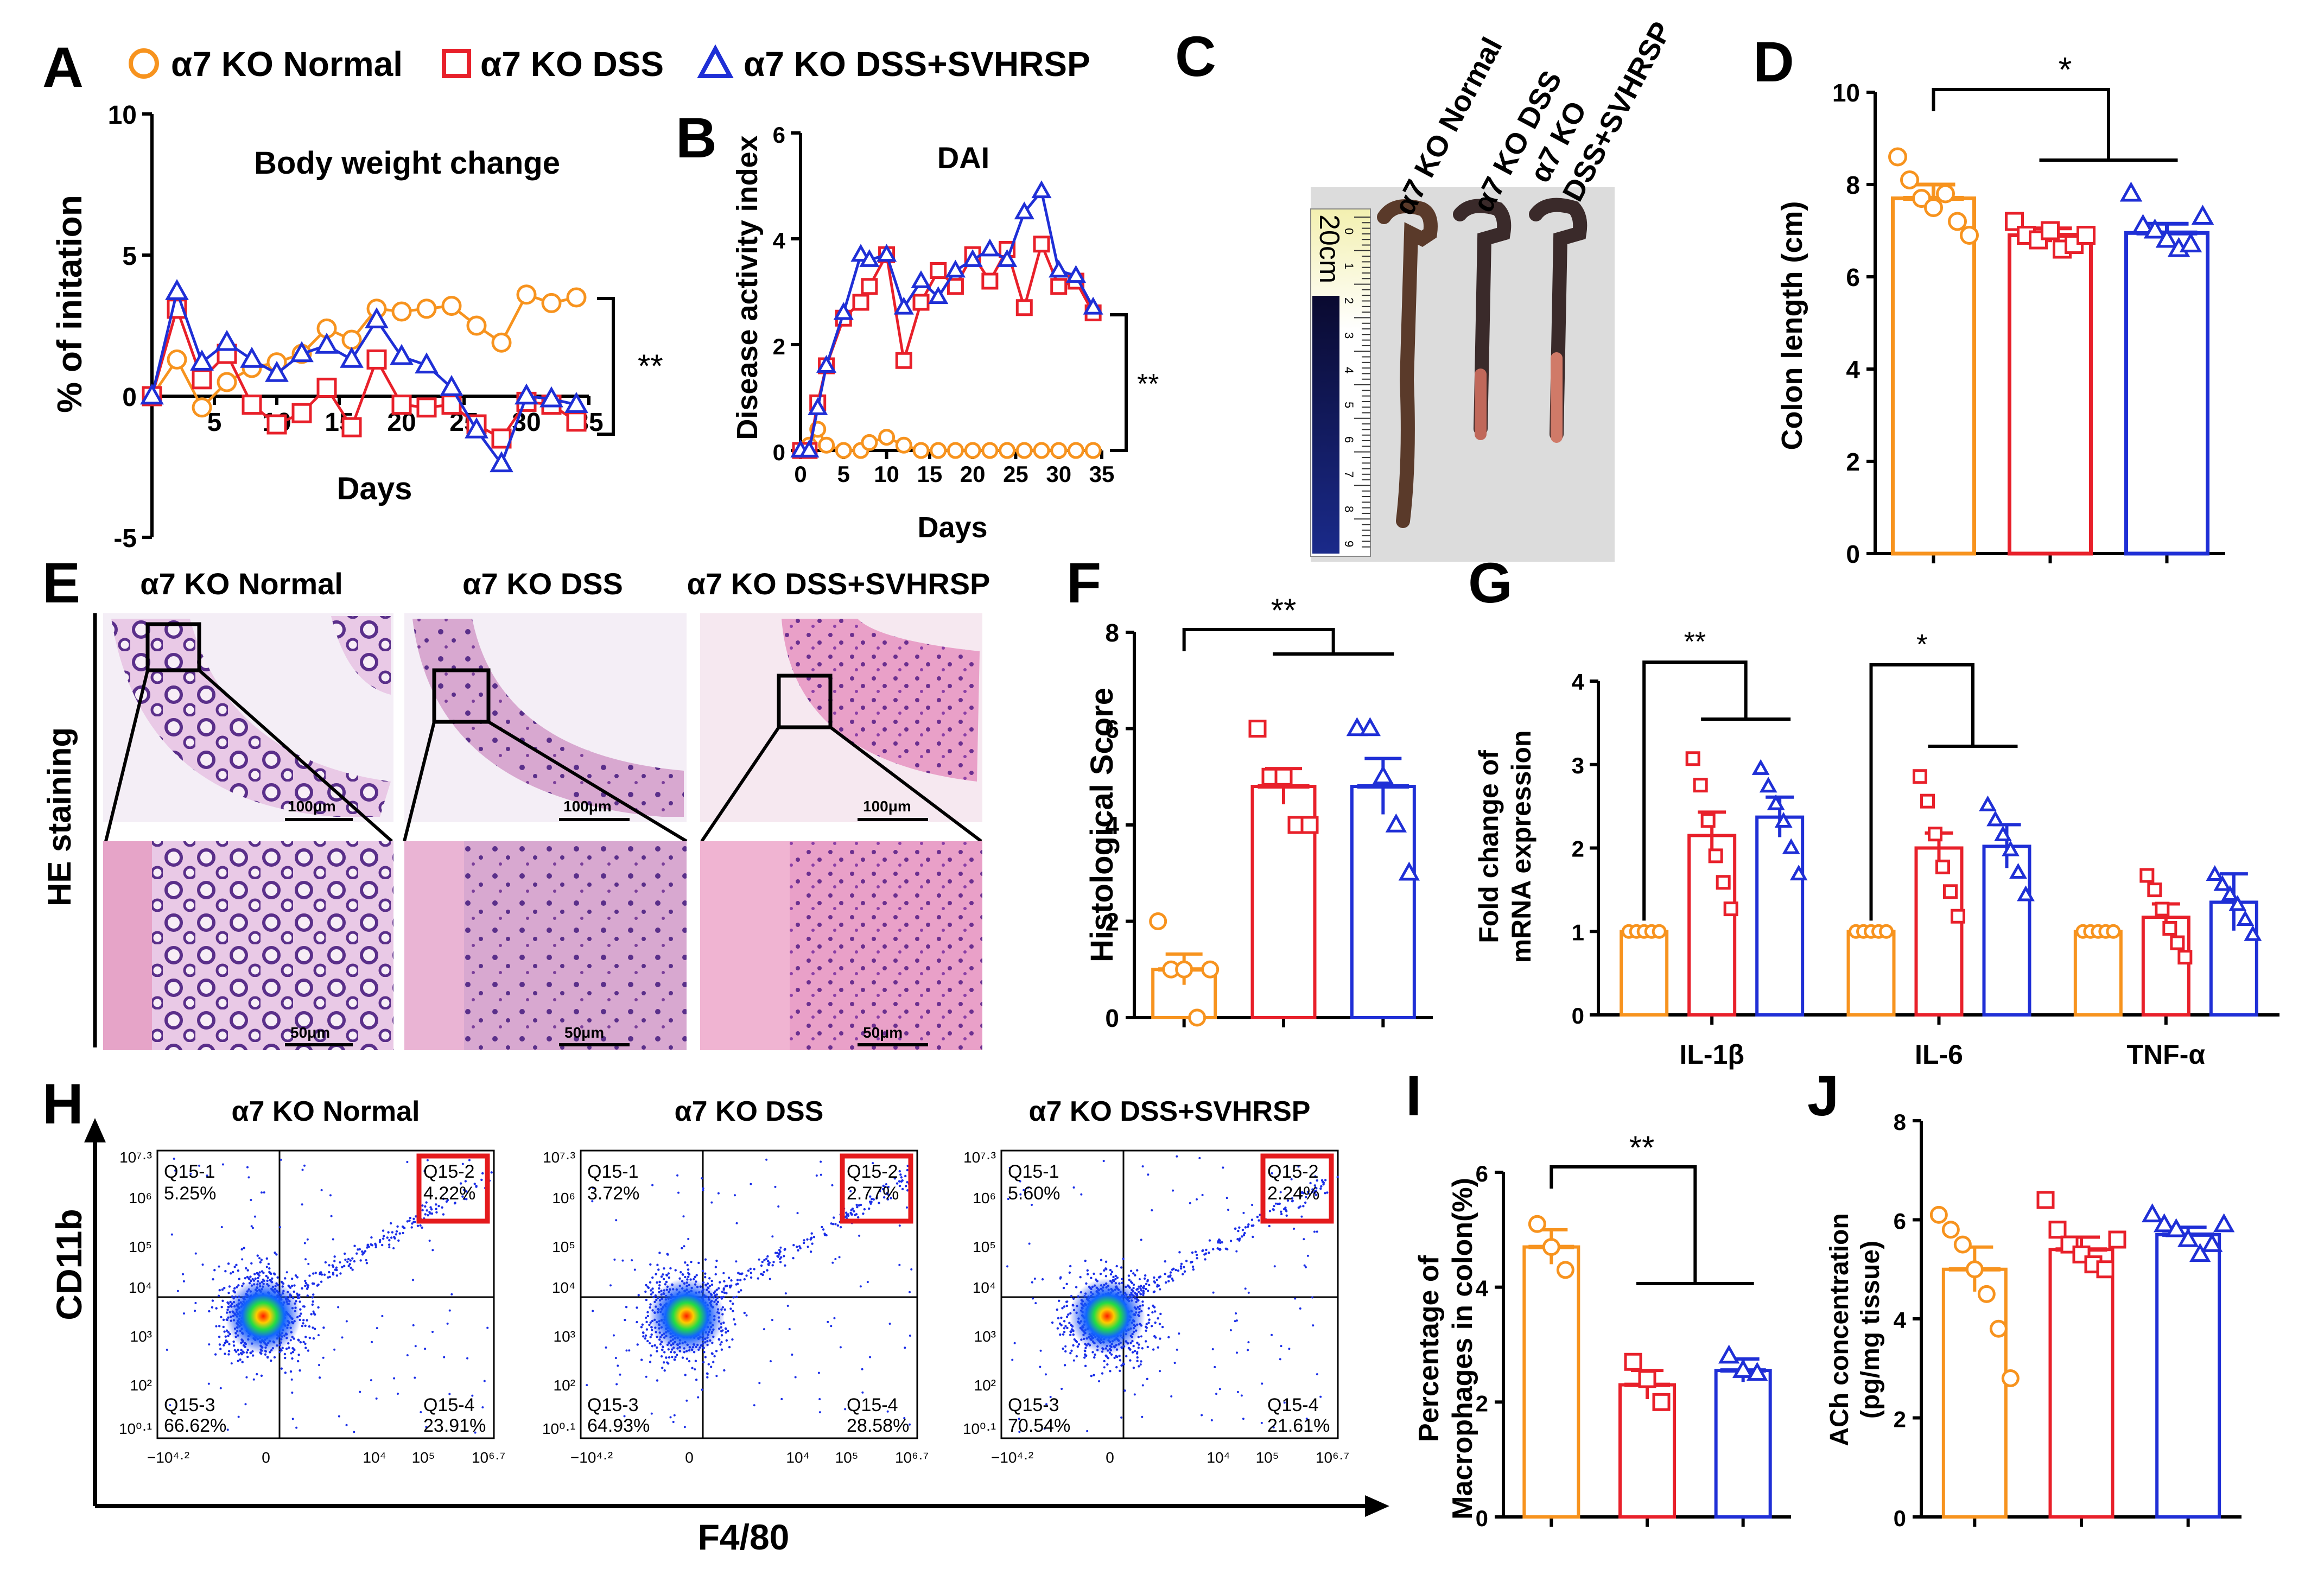  I want to click on legend-marker-dss, so click(457, 63).